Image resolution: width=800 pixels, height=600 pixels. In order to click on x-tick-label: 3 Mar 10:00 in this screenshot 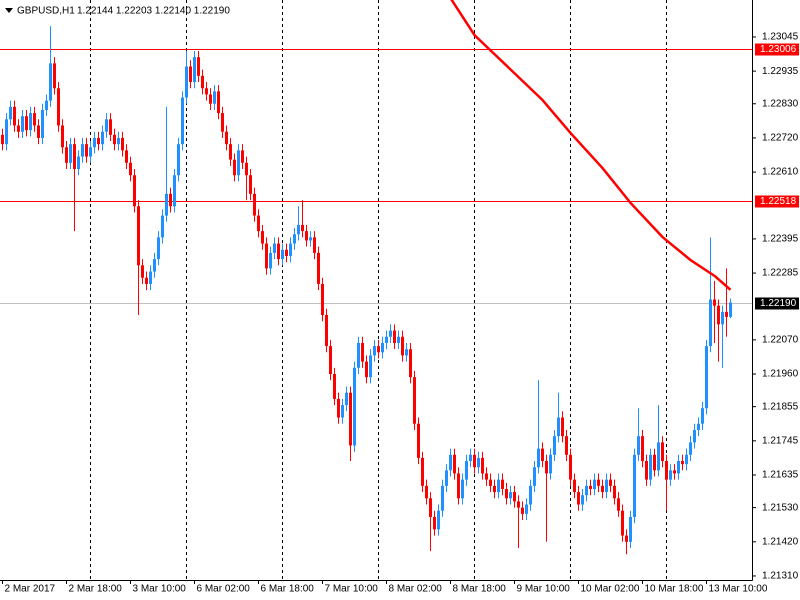, I will do `click(160, 589)`.